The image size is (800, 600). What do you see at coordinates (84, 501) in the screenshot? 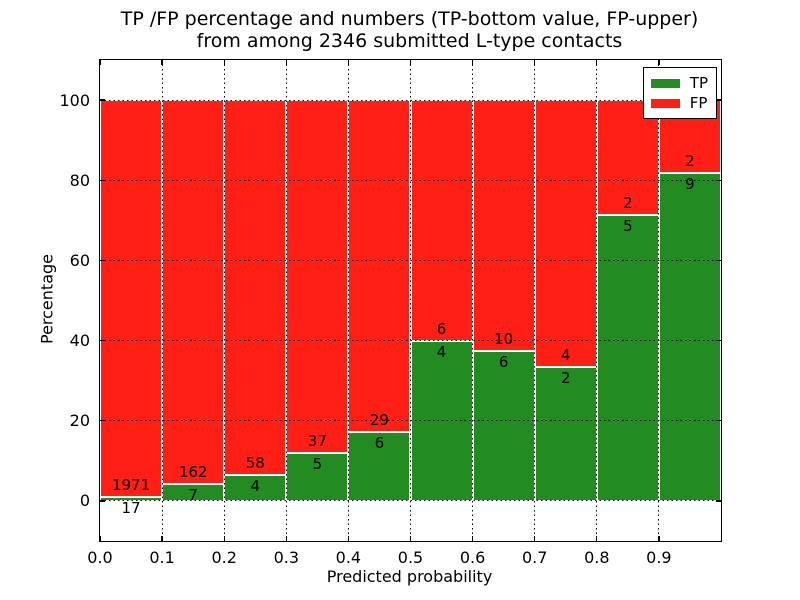
I see `y-tick-label: 0` at bounding box center [84, 501].